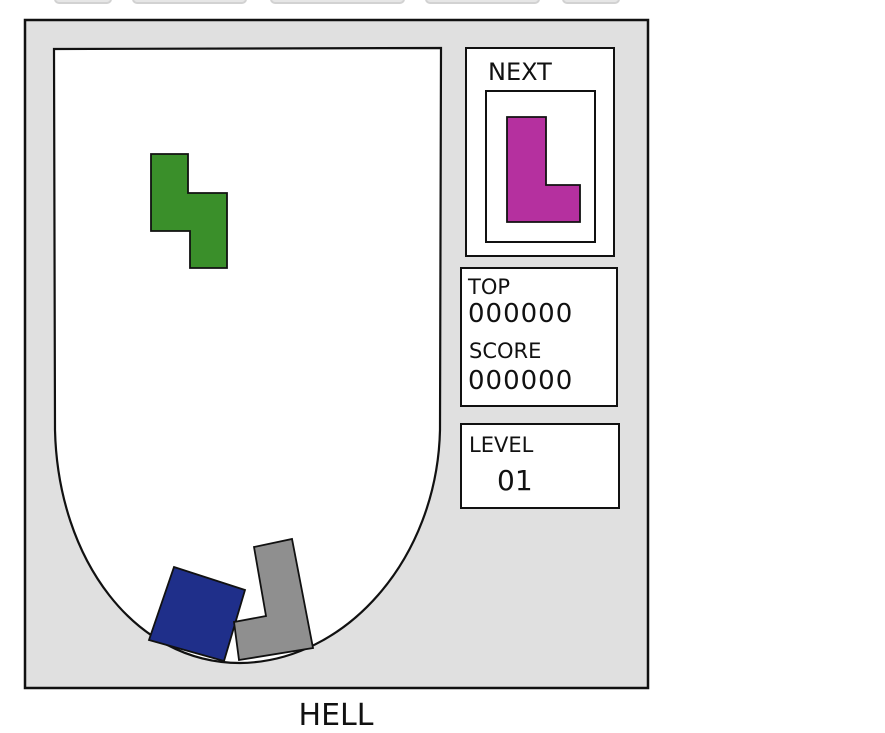  What do you see at coordinates (273, 599) in the screenshot?
I see `gray-l-piece` at bounding box center [273, 599].